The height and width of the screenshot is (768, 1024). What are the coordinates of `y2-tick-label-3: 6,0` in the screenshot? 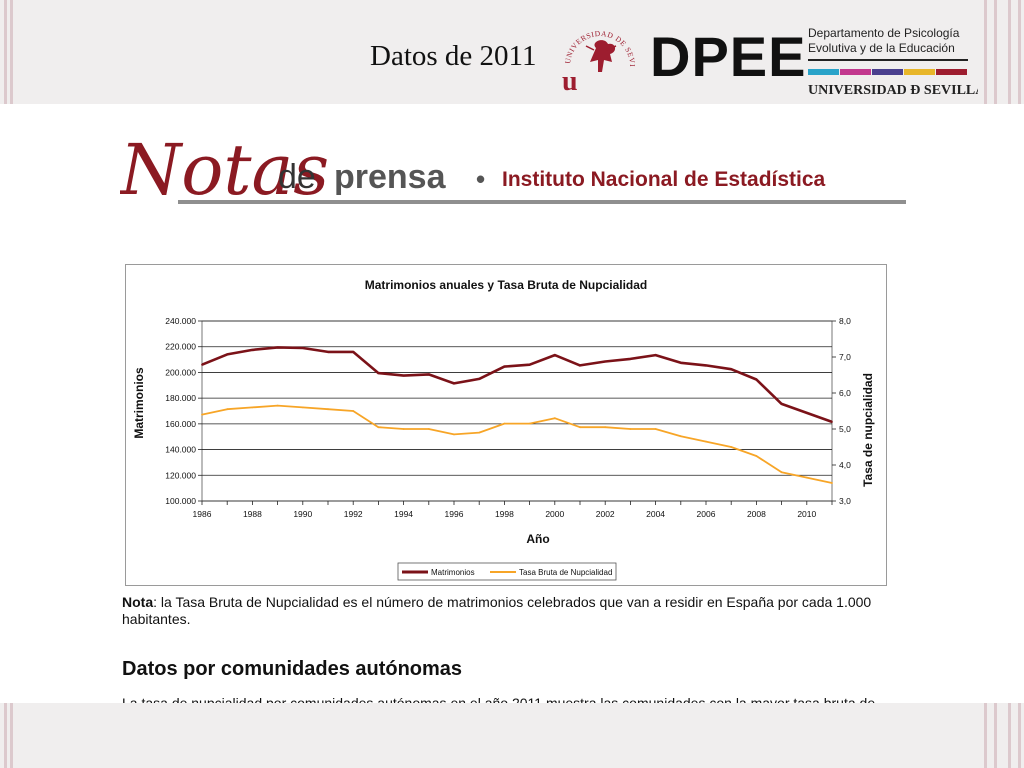 It's located at (845, 393).